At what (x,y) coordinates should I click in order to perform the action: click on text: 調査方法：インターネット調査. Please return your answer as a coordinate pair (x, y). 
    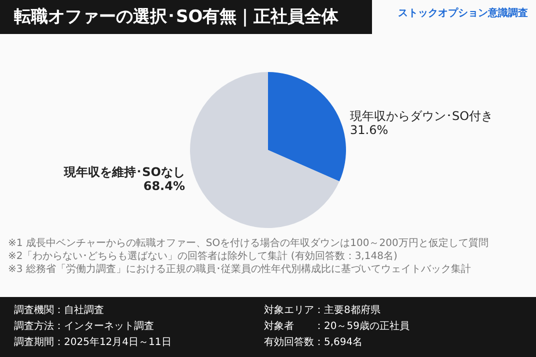
    Looking at the image, I should click on (84, 326).